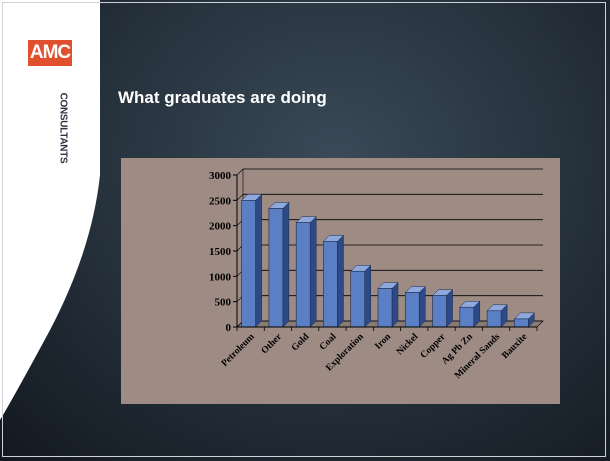  What do you see at coordinates (220, 201) in the screenshot?
I see `y-tick-label: 2500` at bounding box center [220, 201].